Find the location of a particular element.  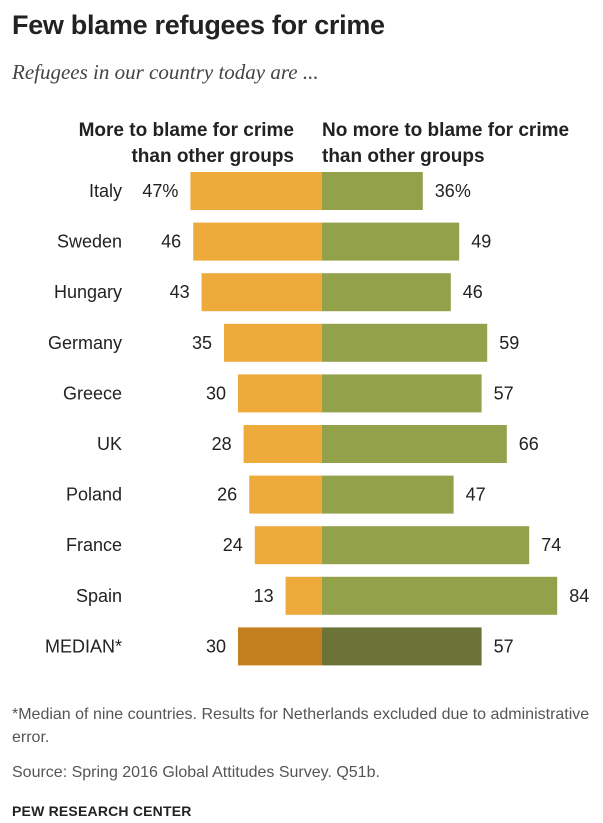

value-label-no-blame: 74 is located at coordinates (551, 545).